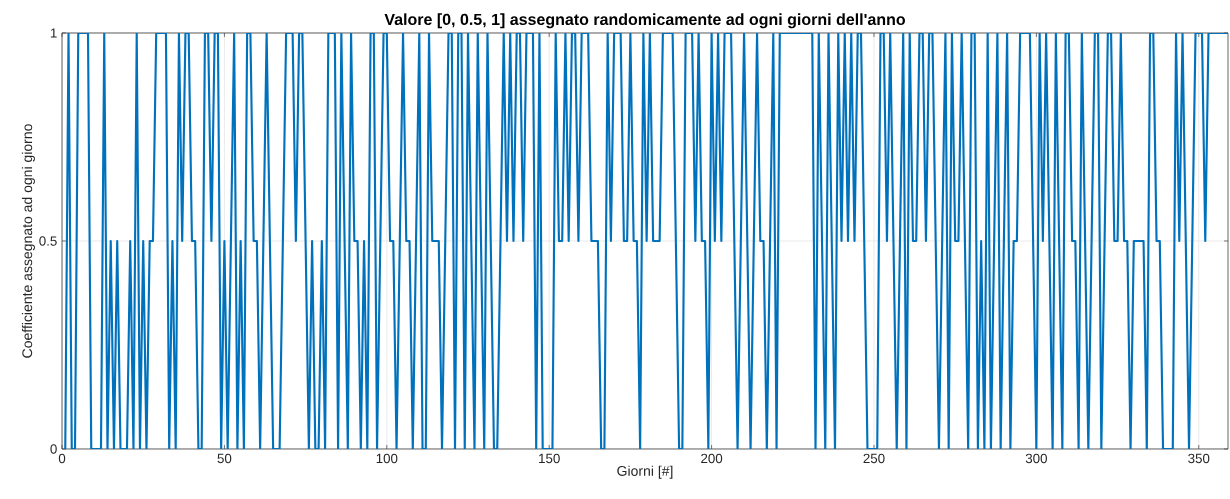  Describe the element at coordinates (53, 449) in the screenshot. I see `y-tick-label: 0` at that location.